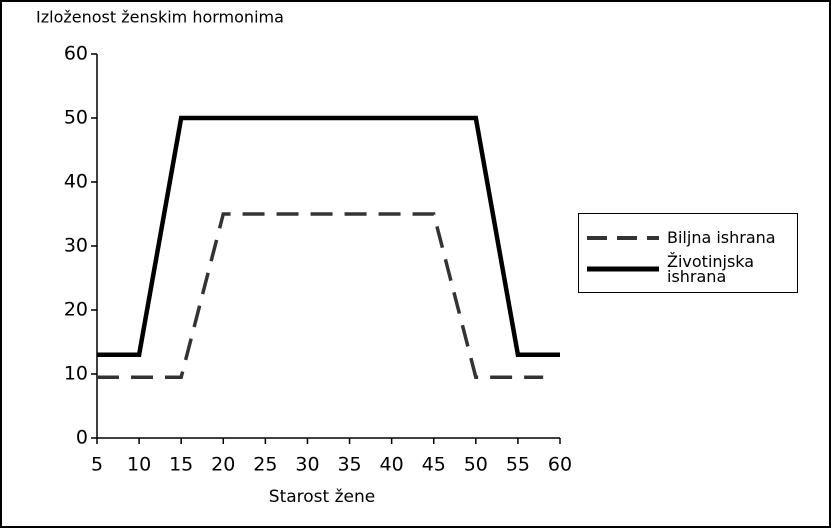  Describe the element at coordinates (721, 237) in the screenshot. I see `legend-label: Biljna ishrana` at that location.